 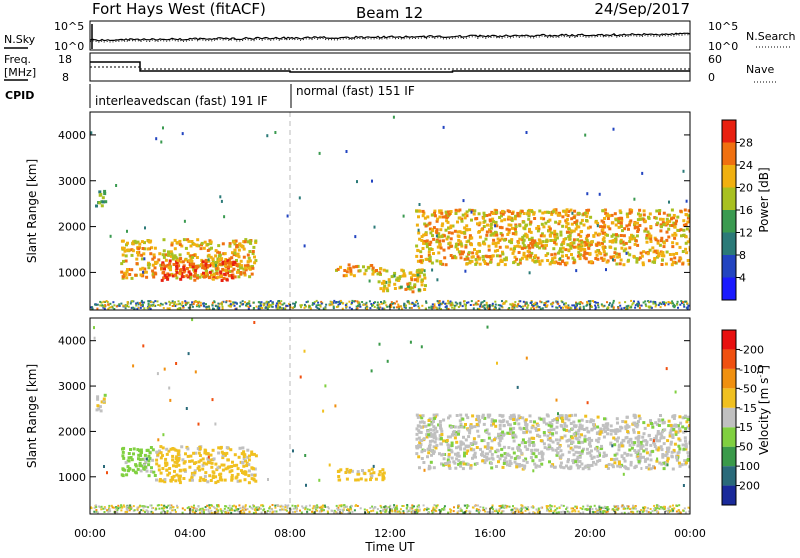 I want to click on noise-sky-trace, so click(x=390, y=37).